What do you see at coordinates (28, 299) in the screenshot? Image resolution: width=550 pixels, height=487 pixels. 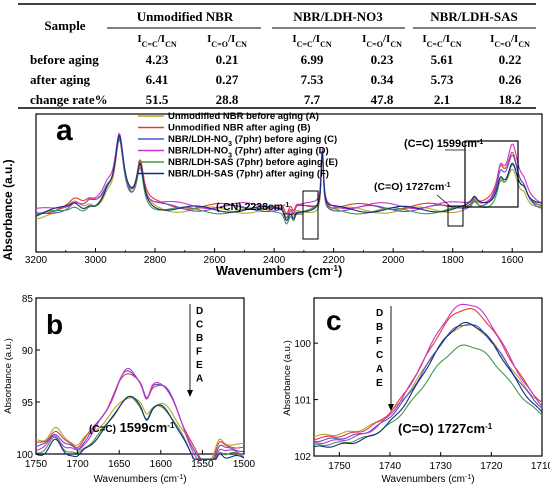 I see `y-tick-label: 85` at bounding box center [28, 299].